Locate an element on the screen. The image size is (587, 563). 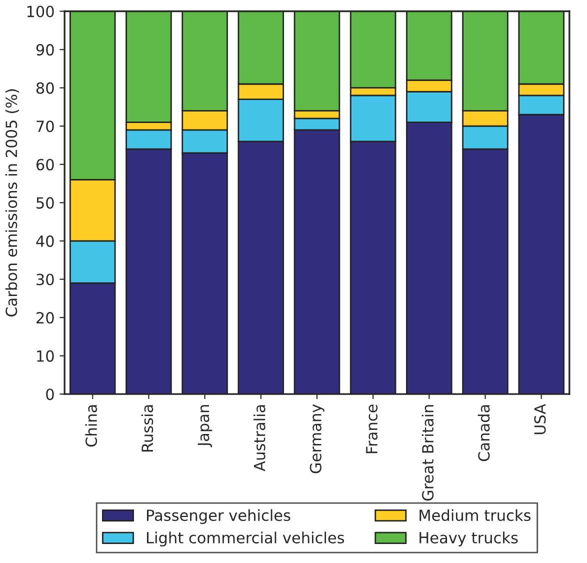
x-tick-label: Australia is located at coordinates (259, 438).